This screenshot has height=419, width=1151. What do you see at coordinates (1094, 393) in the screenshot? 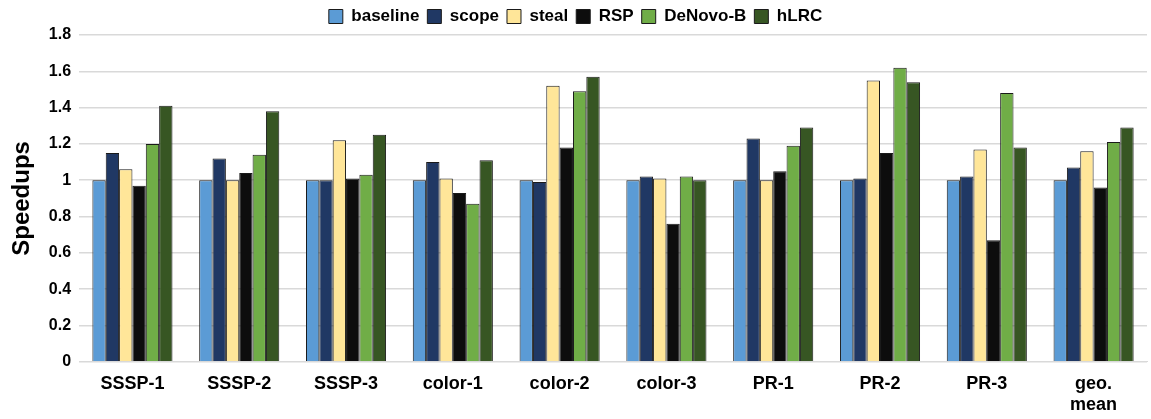
I see `x-tick-label: geo. mean` at bounding box center [1094, 393].